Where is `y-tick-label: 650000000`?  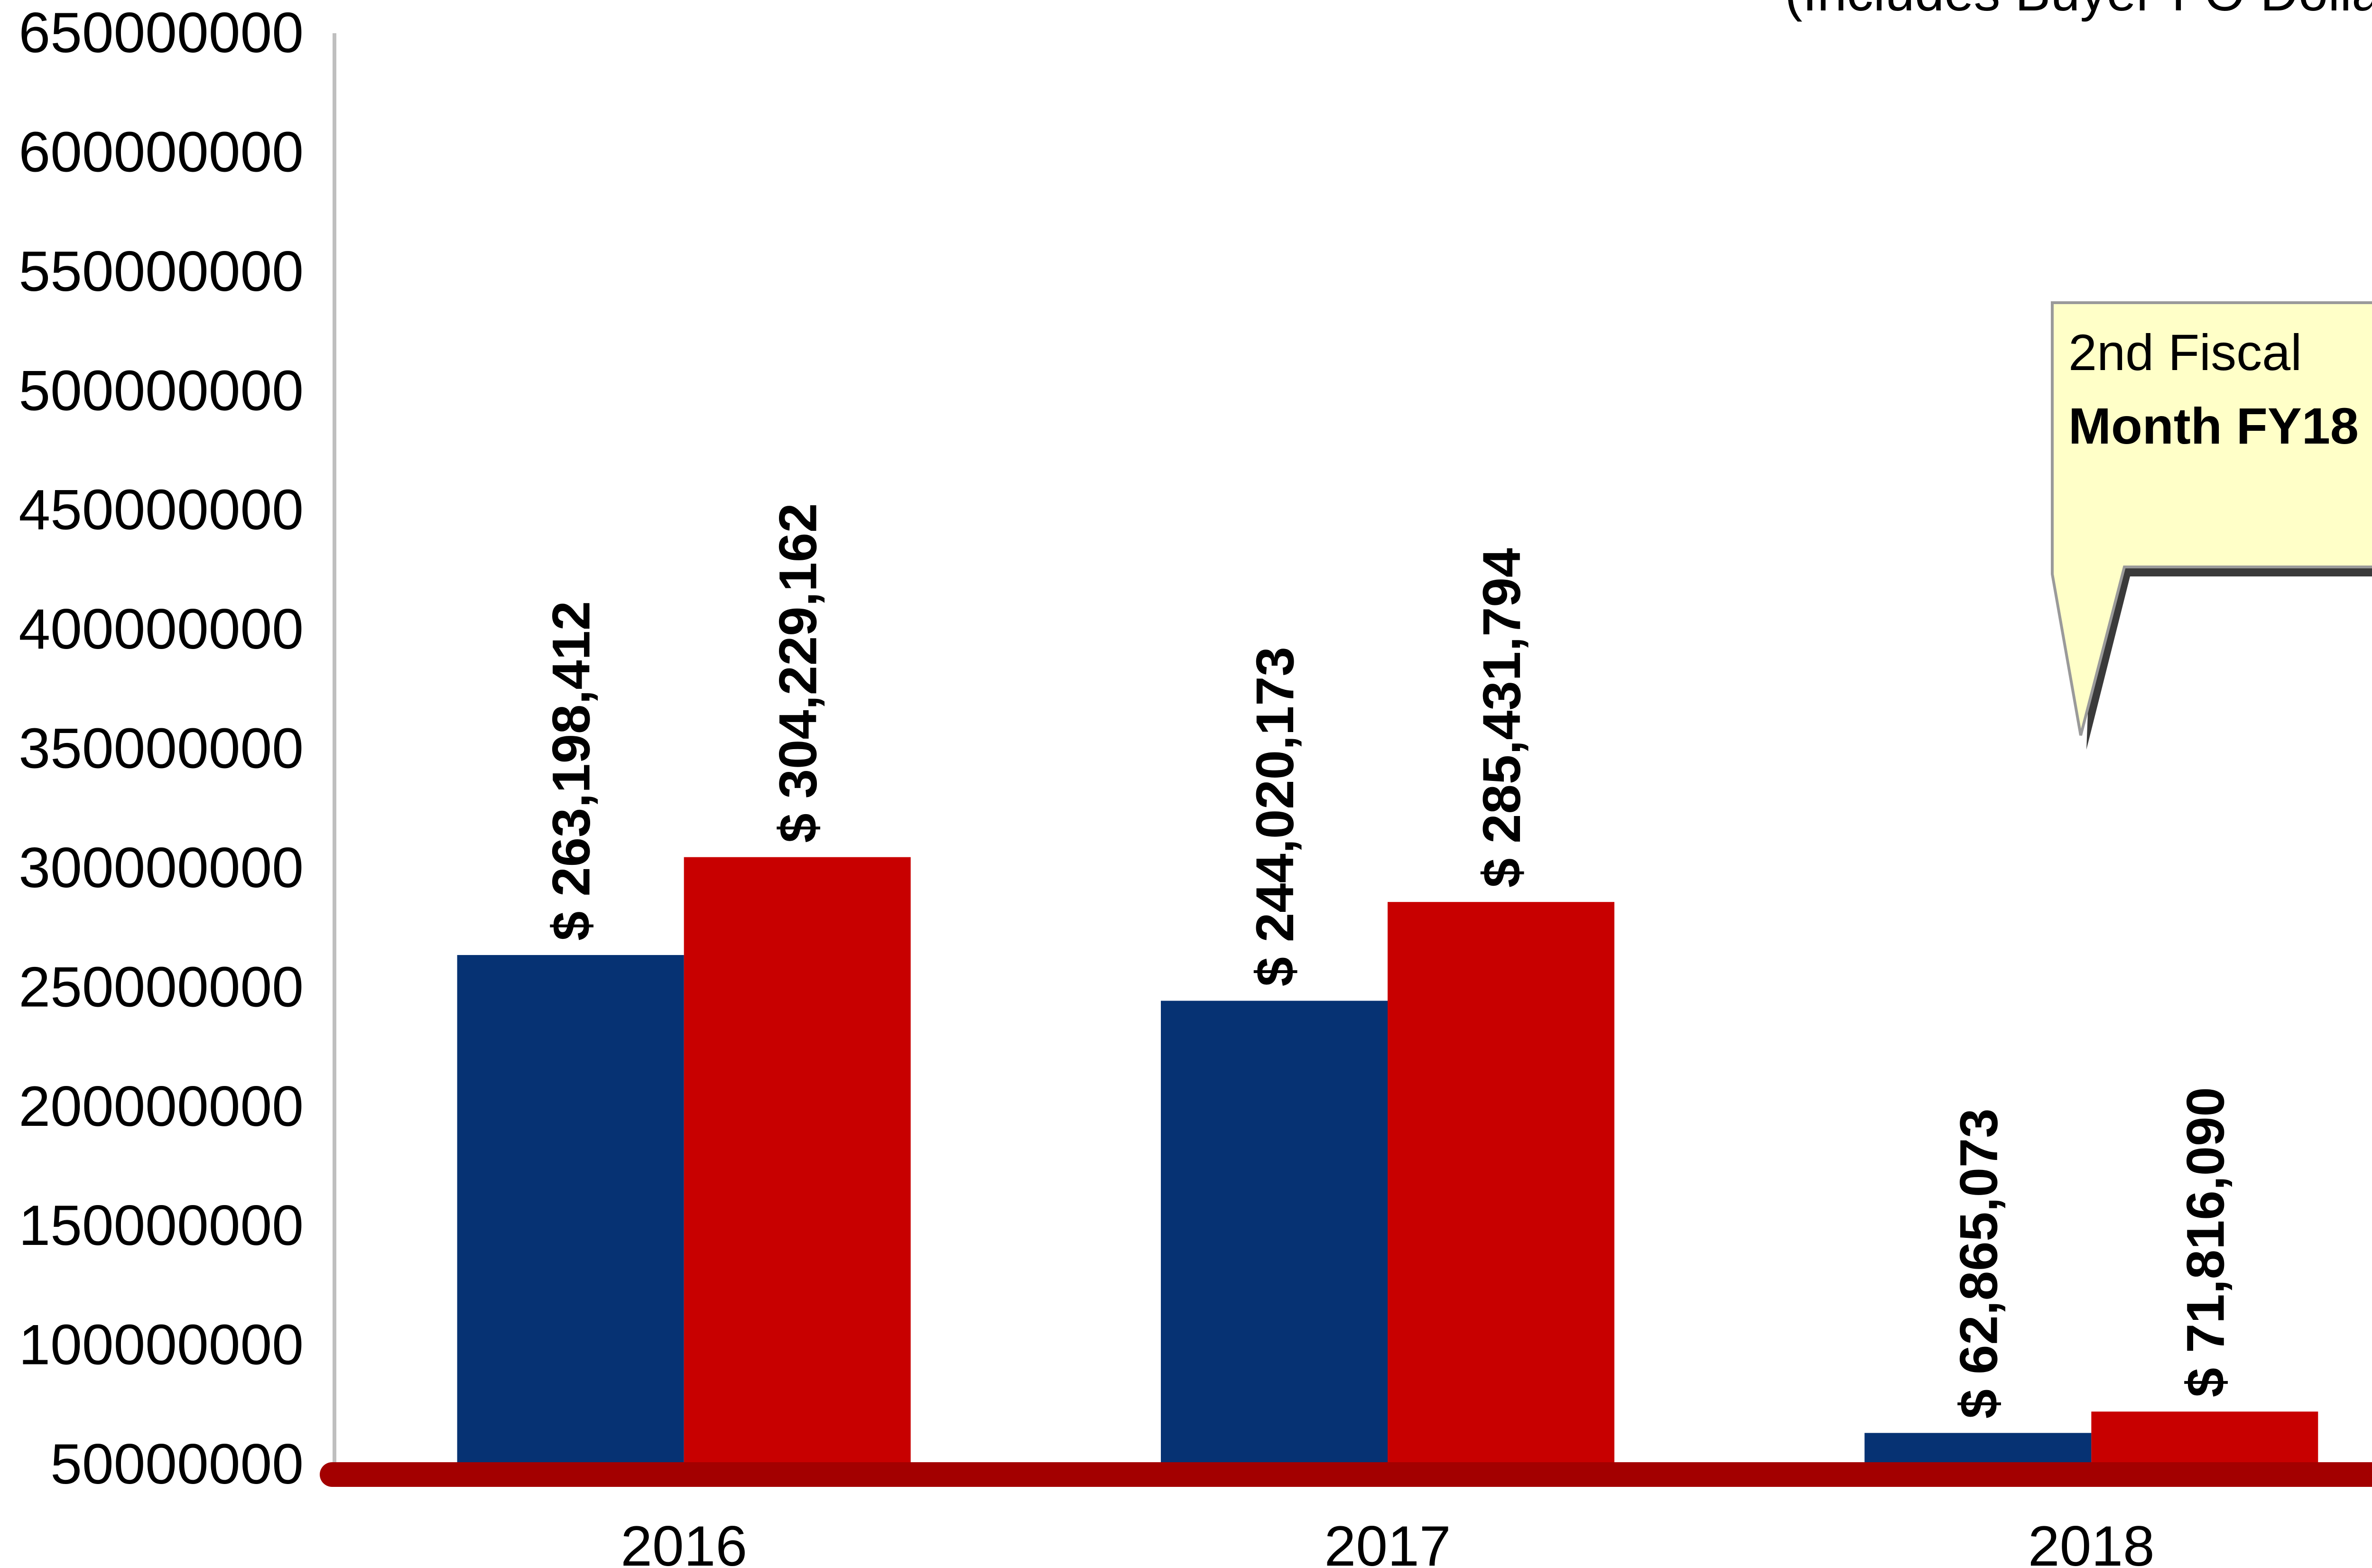 y-tick-label: 650000000 is located at coordinates (161, 33).